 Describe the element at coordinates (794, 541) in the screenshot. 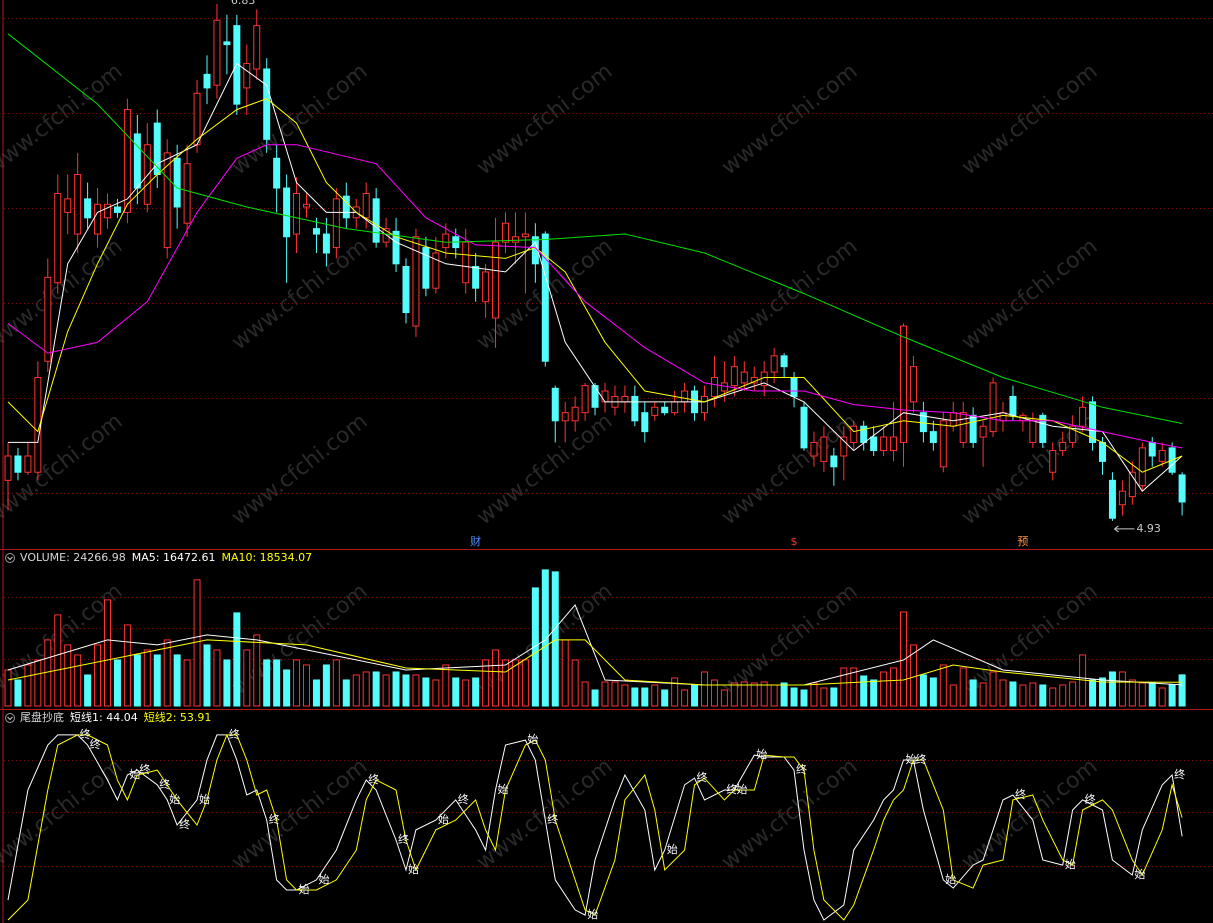

I see `event-marker: $` at that location.